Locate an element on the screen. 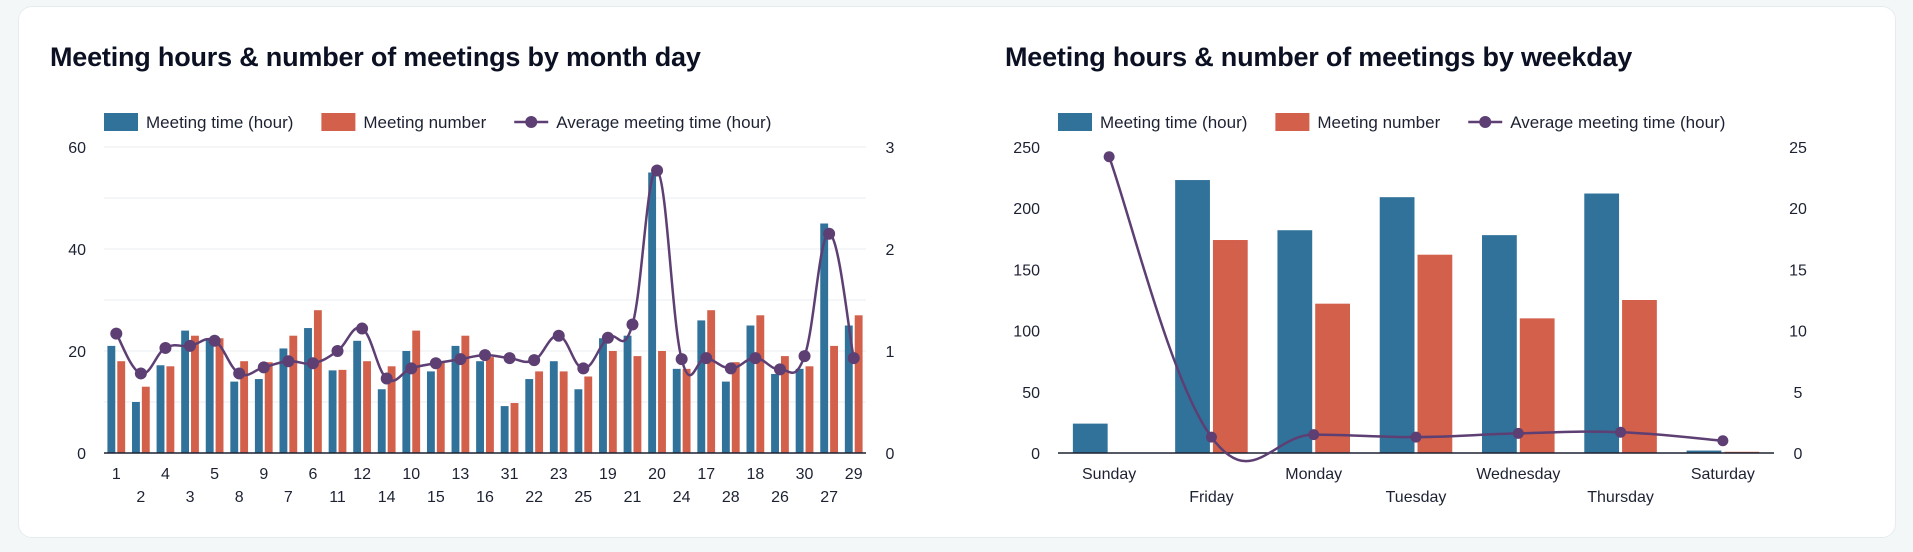  x-tick-label: Friday is located at coordinates (1211, 497).